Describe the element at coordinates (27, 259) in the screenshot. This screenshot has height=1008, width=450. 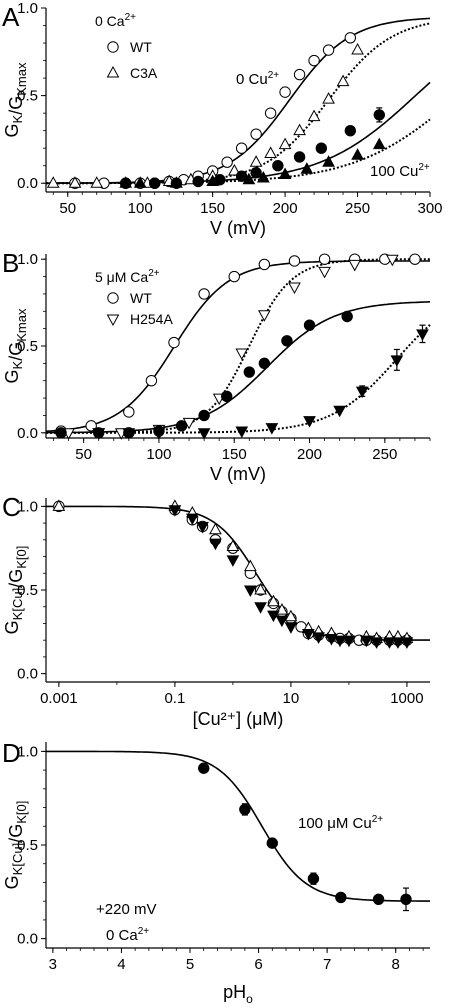
I see `y-tick-label-b: 1.0` at that location.